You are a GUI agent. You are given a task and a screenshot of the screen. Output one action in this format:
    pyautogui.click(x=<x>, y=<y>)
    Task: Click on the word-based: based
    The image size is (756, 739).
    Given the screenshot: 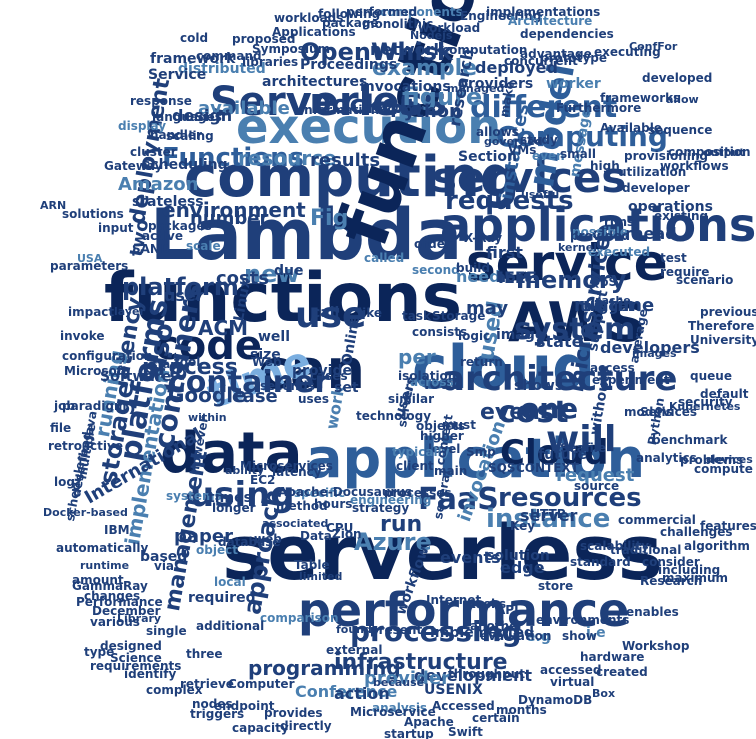 What is the action you would take?
    pyautogui.click(x=164, y=557)
    